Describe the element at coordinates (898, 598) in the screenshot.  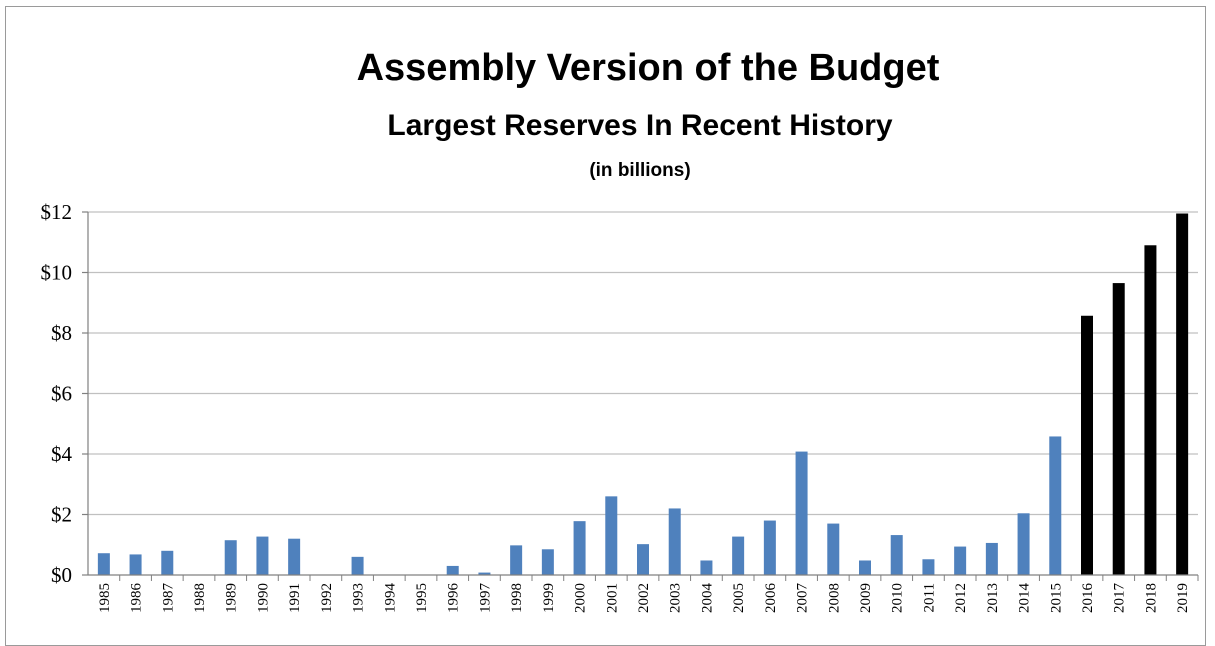
I see `x-tick-label: 2010` at that location.